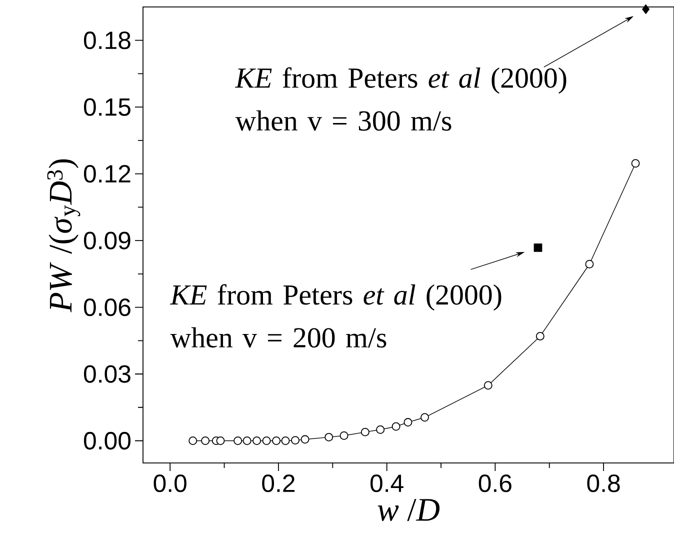  I want to click on y-tick-label: 0.09, so click(107, 241).